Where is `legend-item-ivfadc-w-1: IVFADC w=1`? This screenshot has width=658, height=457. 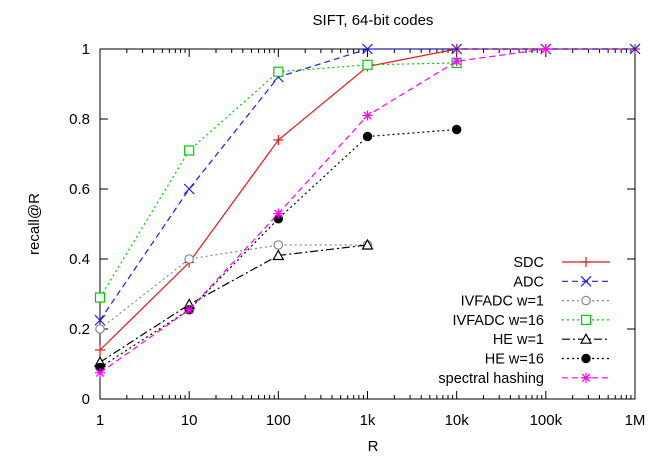
legend-item-ivfadc-w-1: IVFADC w=1 is located at coordinates (535, 302).